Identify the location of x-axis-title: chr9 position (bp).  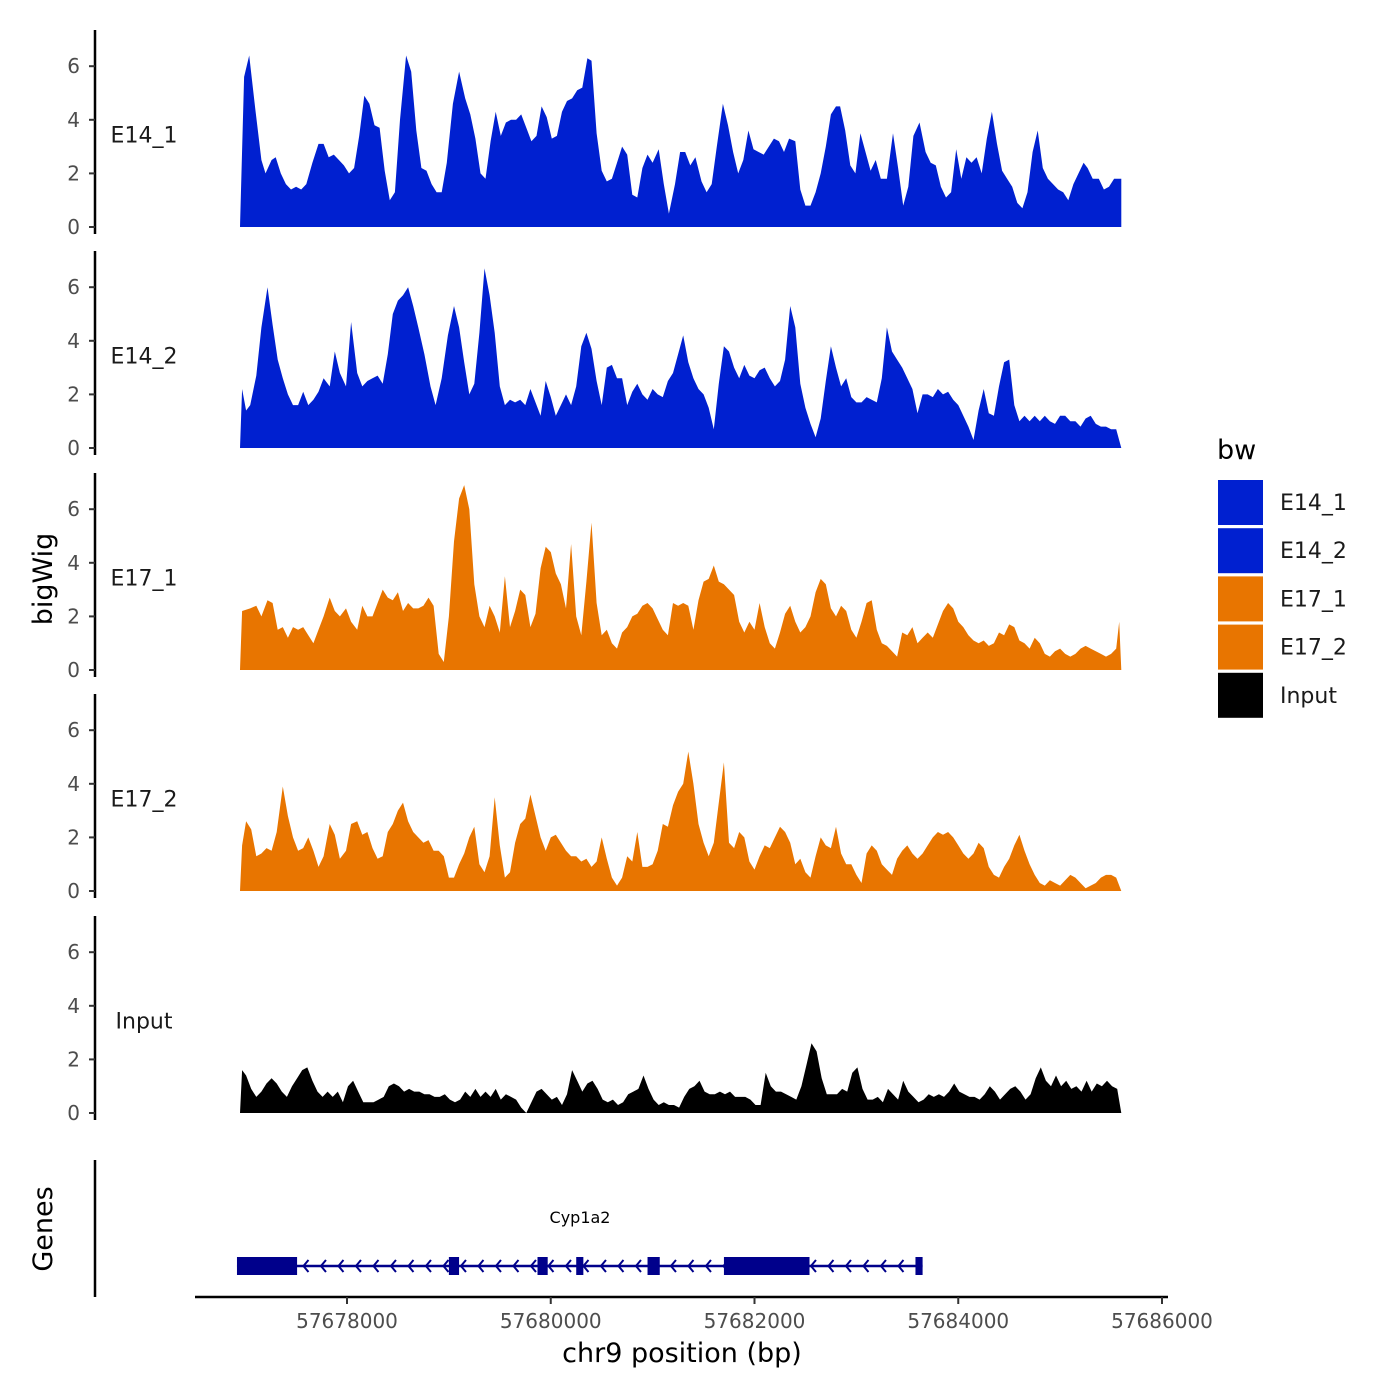
(682, 1353).